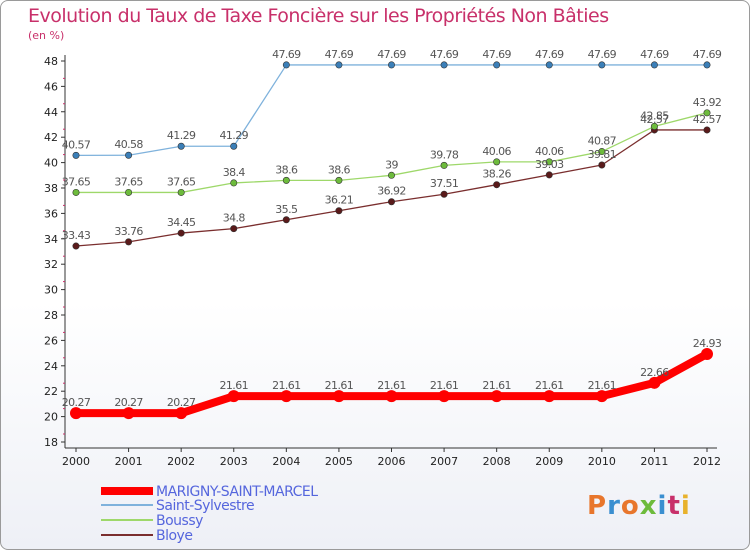 Image resolution: width=750 pixels, height=550 pixels. Describe the element at coordinates (51, 264) in the screenshot. I see `y-tick-label: 32` at that location.